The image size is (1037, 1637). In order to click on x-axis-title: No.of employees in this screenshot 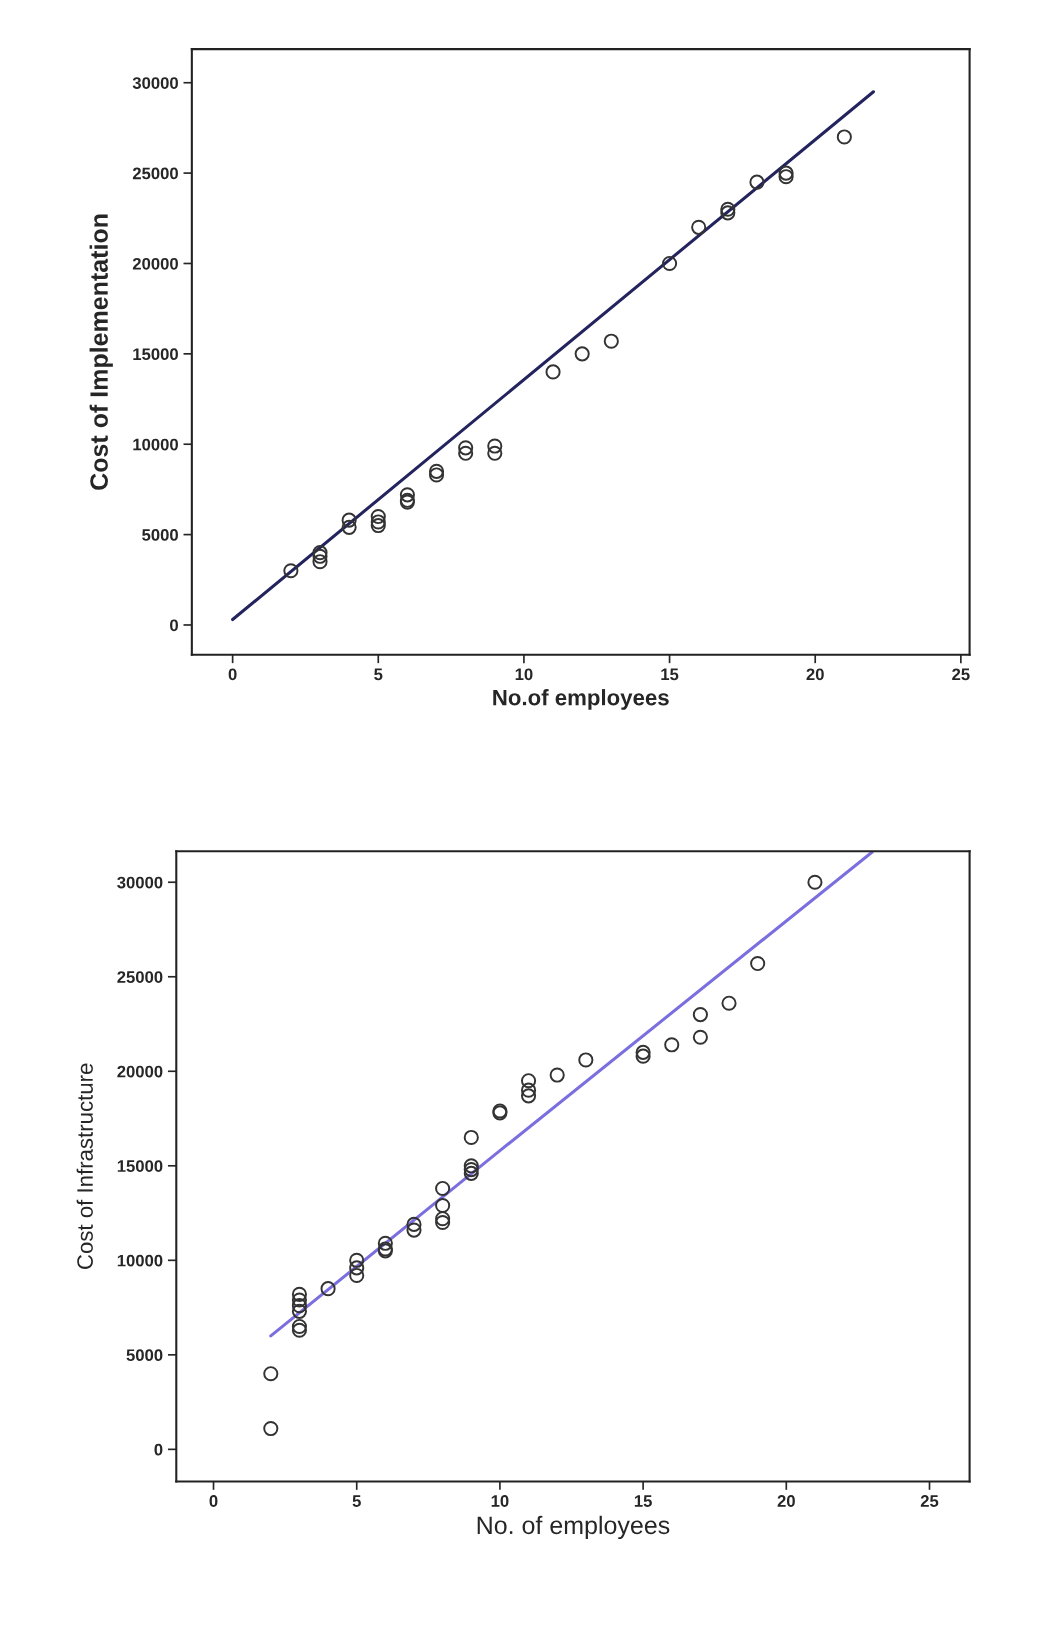, I will do `click(581, 699)`.